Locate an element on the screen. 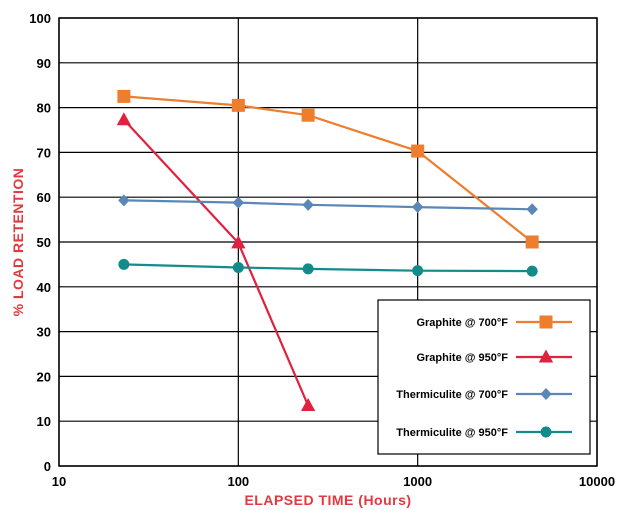 Image resolution: width=618 pixels, height=510 pixels. x-tick-label: 100 is located at coordinates (238, 481).